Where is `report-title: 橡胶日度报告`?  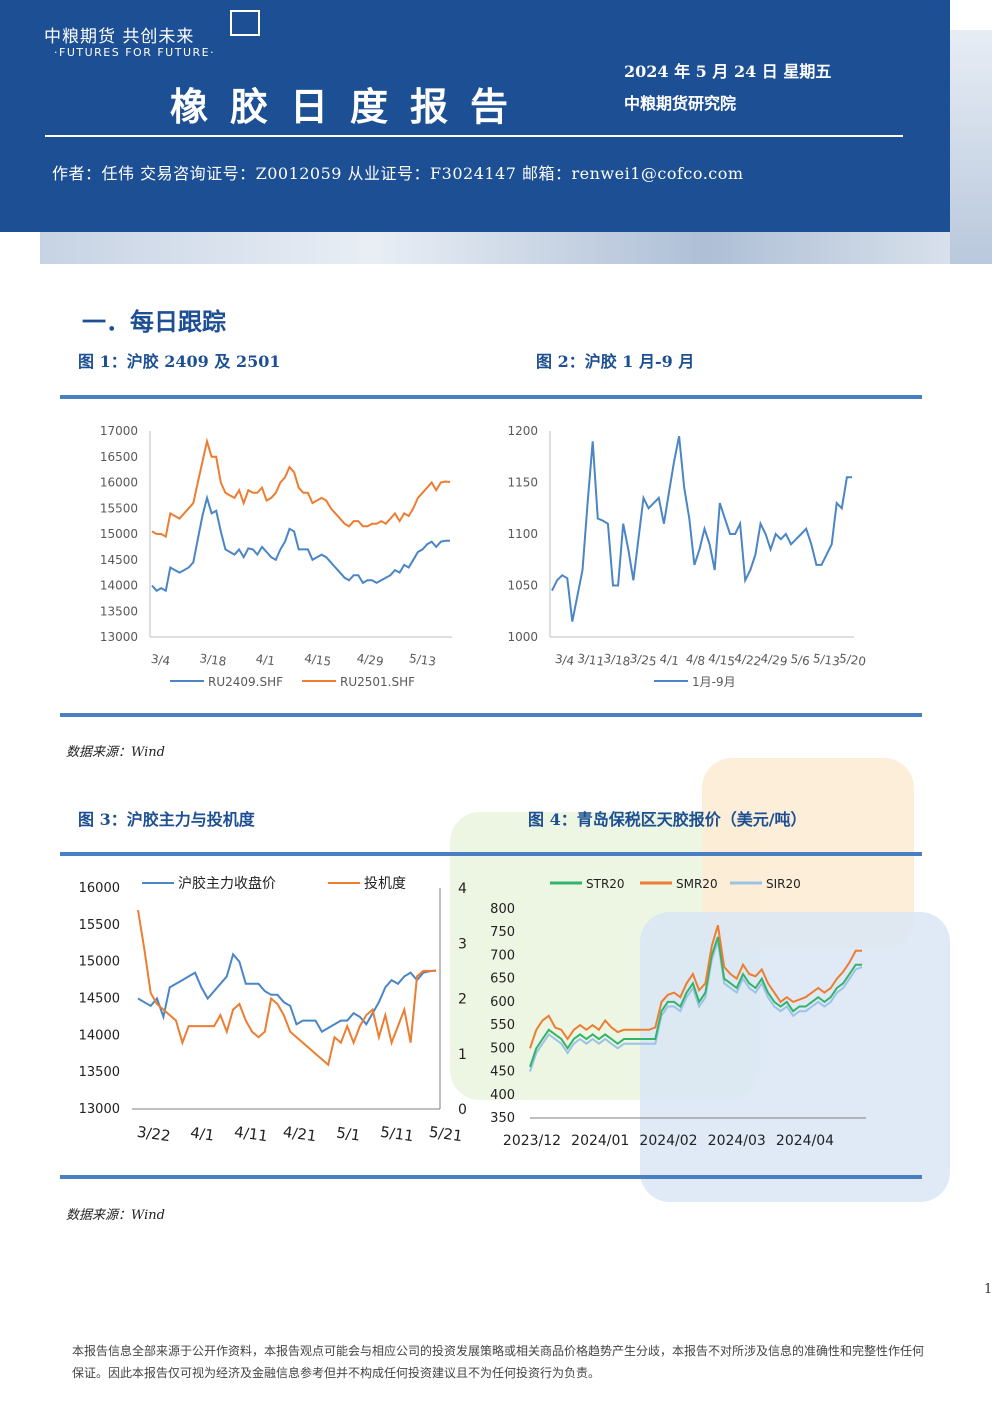
report-title: 橡胶日度报告 is located at coordinates (350, 106).